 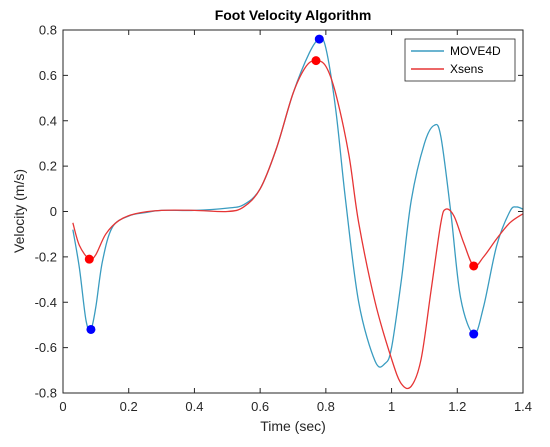 What do you see at coordinates (19, 211) in the screenshot?
I see `y-axis-title: Velocity (m/s)` at bounding box center [19, 211].